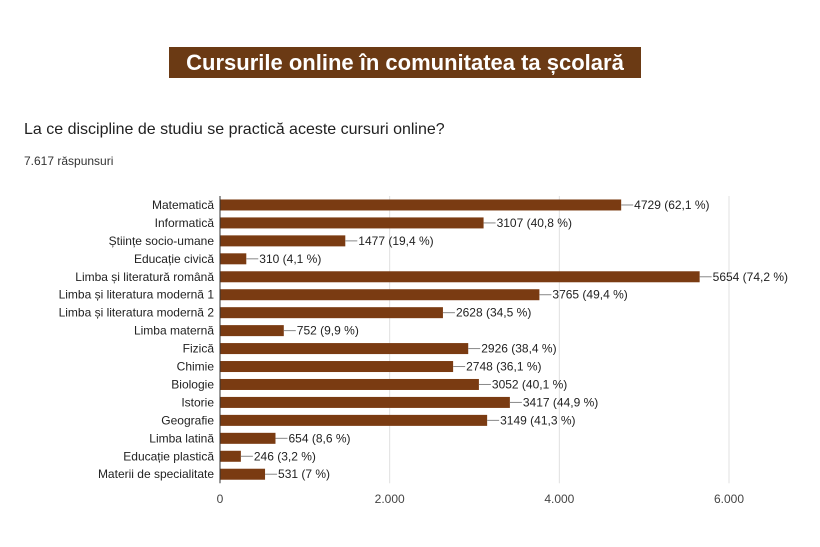  Describe the element at coordinates (185, 223) in the screenshot. I see `category-label: Informatică` at that location.